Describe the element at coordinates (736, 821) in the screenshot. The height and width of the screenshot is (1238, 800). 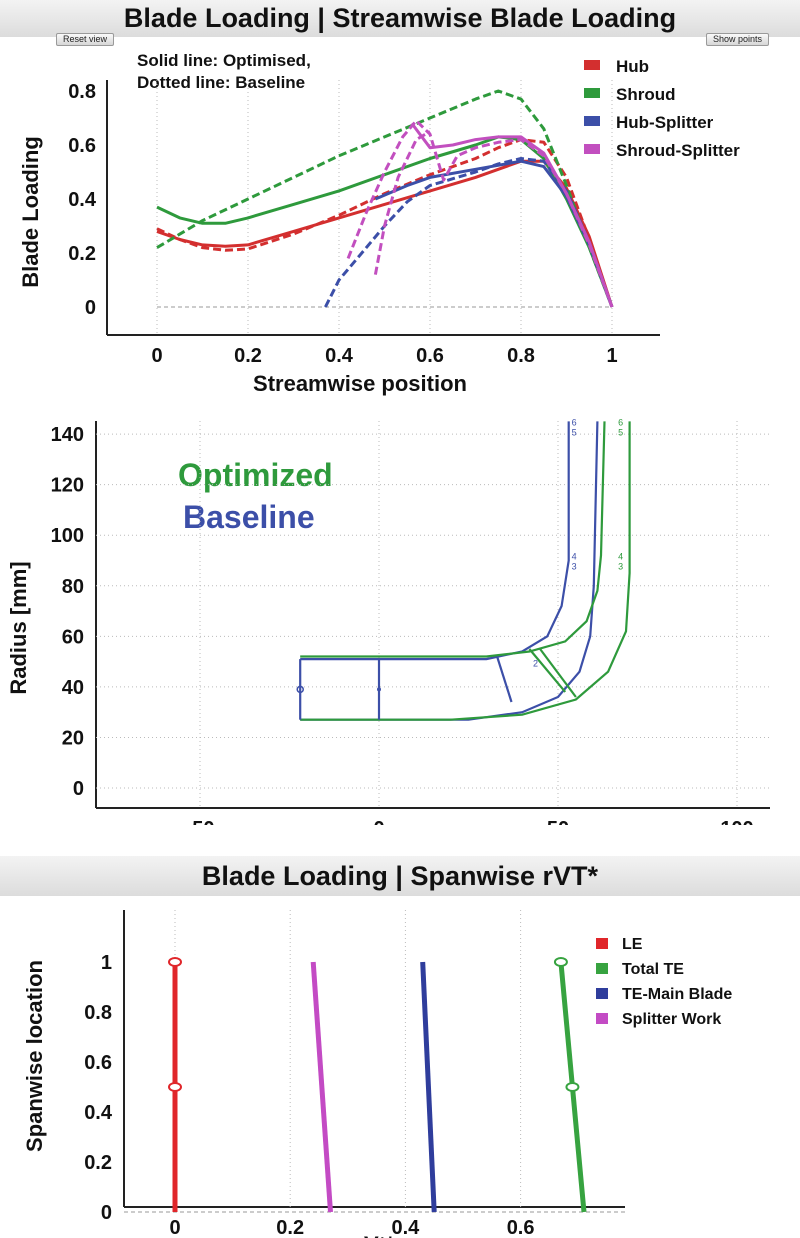
I see `x-tick-label: 100` at that location.